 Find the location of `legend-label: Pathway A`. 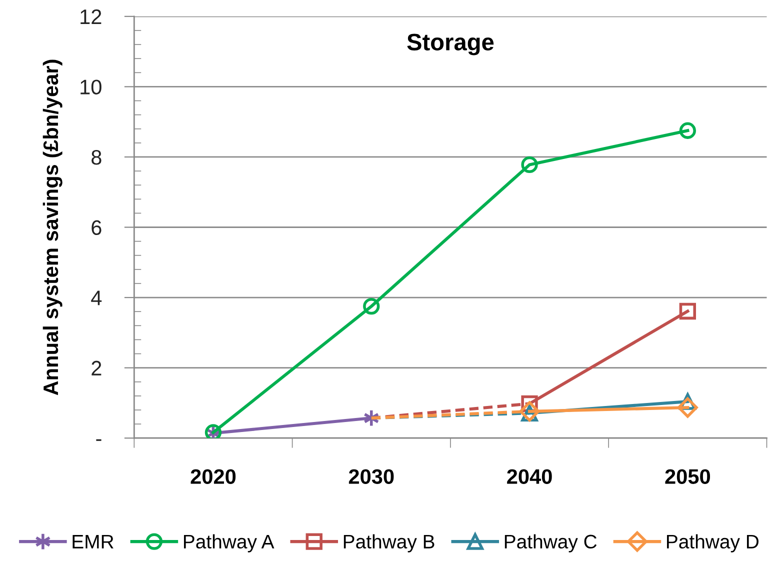

legend-label: Pathway A is located at coordinates (229, 543).